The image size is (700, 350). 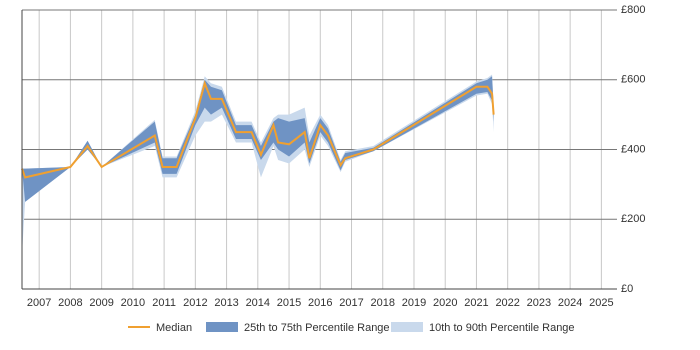 I want to click on x-tick-label: 2023, so click(x=539, y=303).